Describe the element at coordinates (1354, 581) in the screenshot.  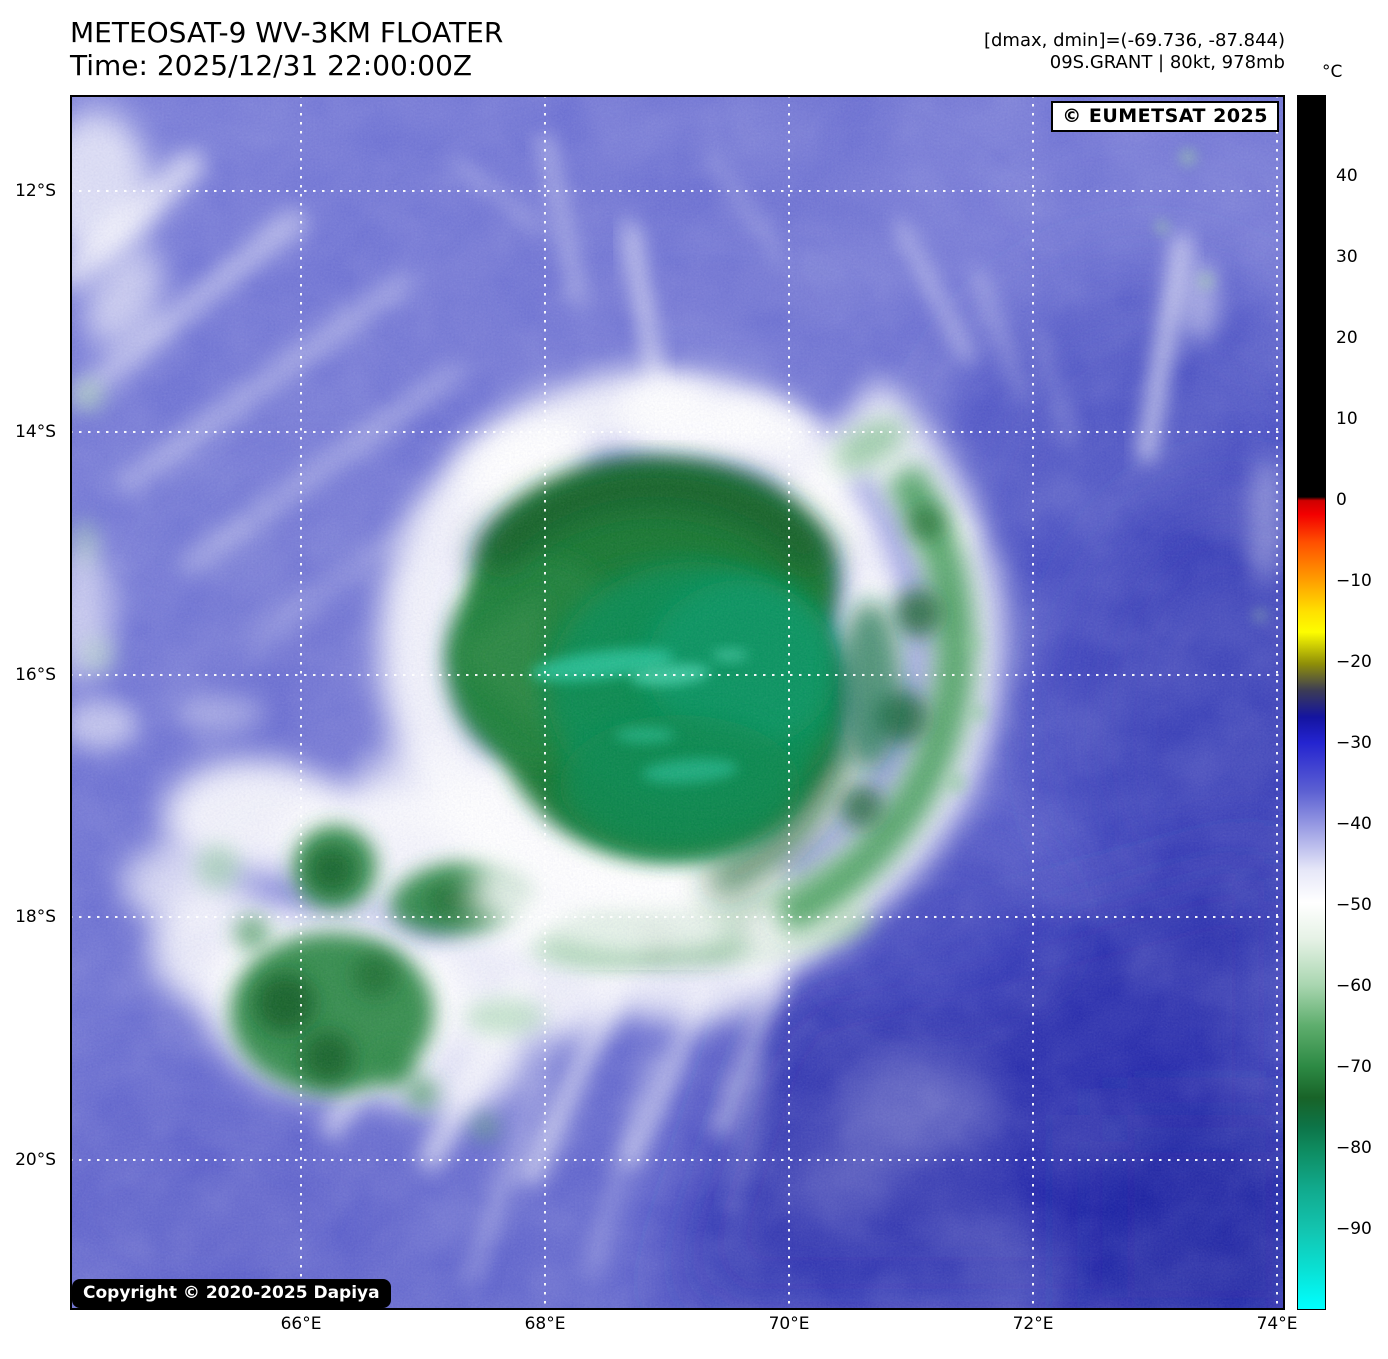
I see `colorbar-tick: −10` at that location.